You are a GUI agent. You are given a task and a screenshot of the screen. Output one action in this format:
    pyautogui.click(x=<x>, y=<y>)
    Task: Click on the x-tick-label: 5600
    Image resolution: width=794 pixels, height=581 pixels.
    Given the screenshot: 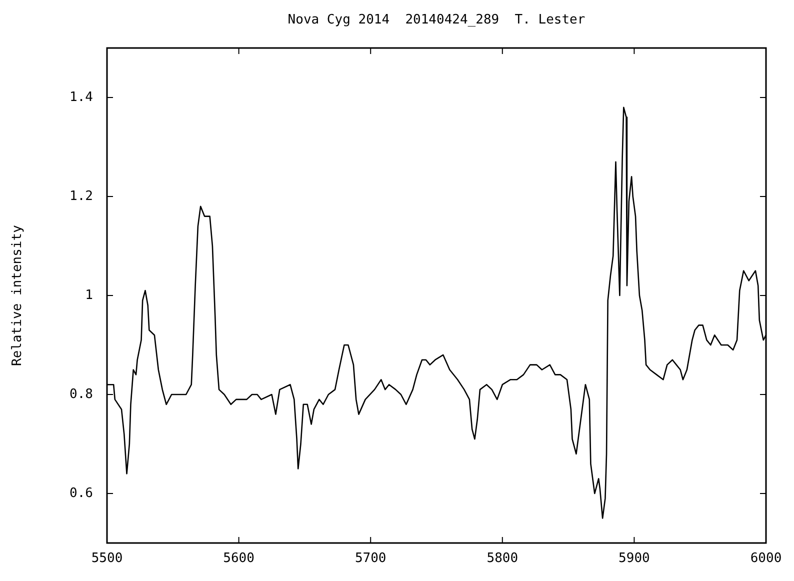 What is the action you would take?
    pyautogui.click(x=238, y=558)
    